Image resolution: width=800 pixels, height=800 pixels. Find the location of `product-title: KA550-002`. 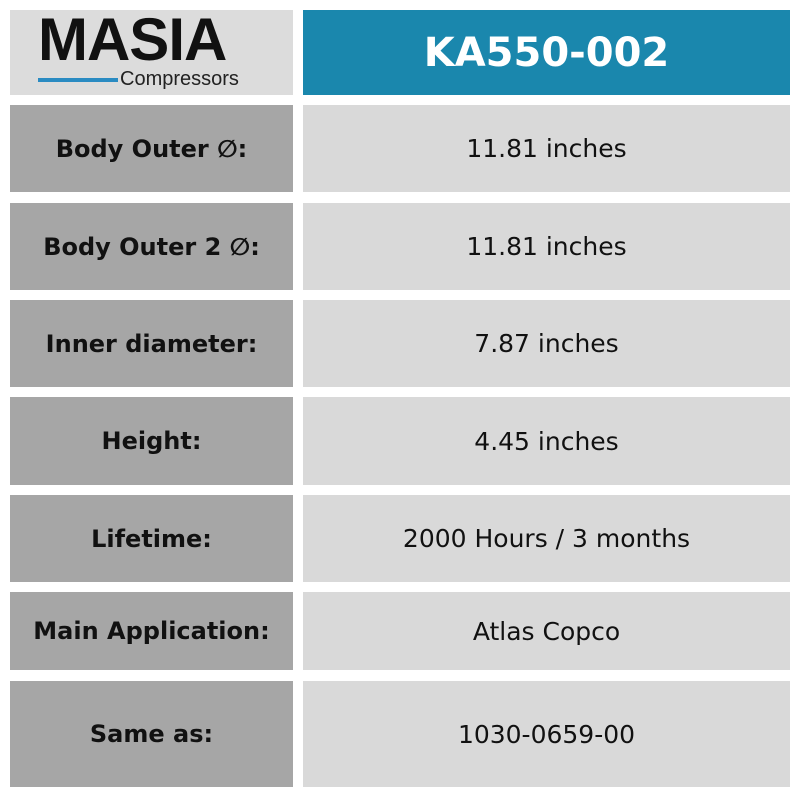

product-title: KA550-002 is located at coordinates (546, 52).